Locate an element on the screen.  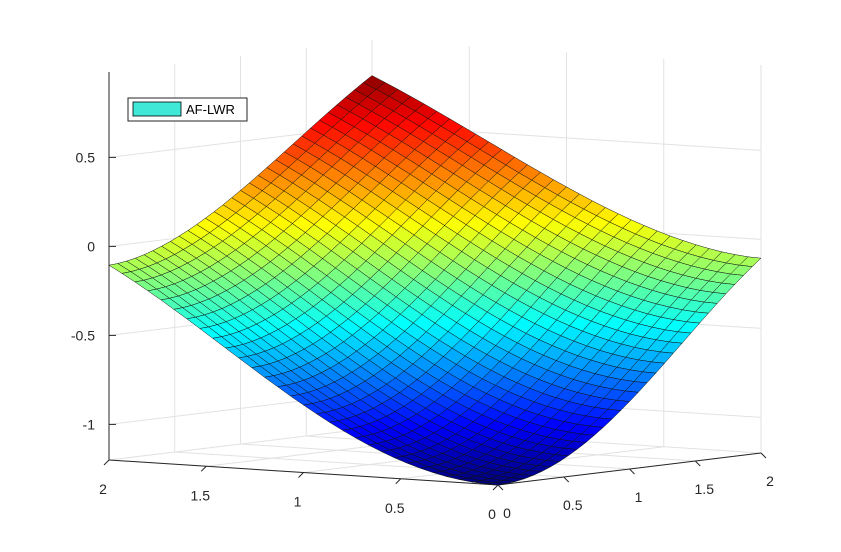
x-tick-label: 0 is located at coordinates (492, 514).